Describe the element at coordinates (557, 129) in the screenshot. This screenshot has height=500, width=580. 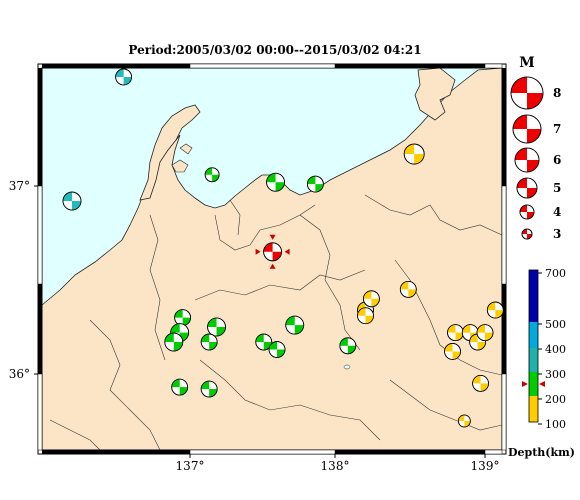
I see `magnitude-legend-label: 7` at that location.